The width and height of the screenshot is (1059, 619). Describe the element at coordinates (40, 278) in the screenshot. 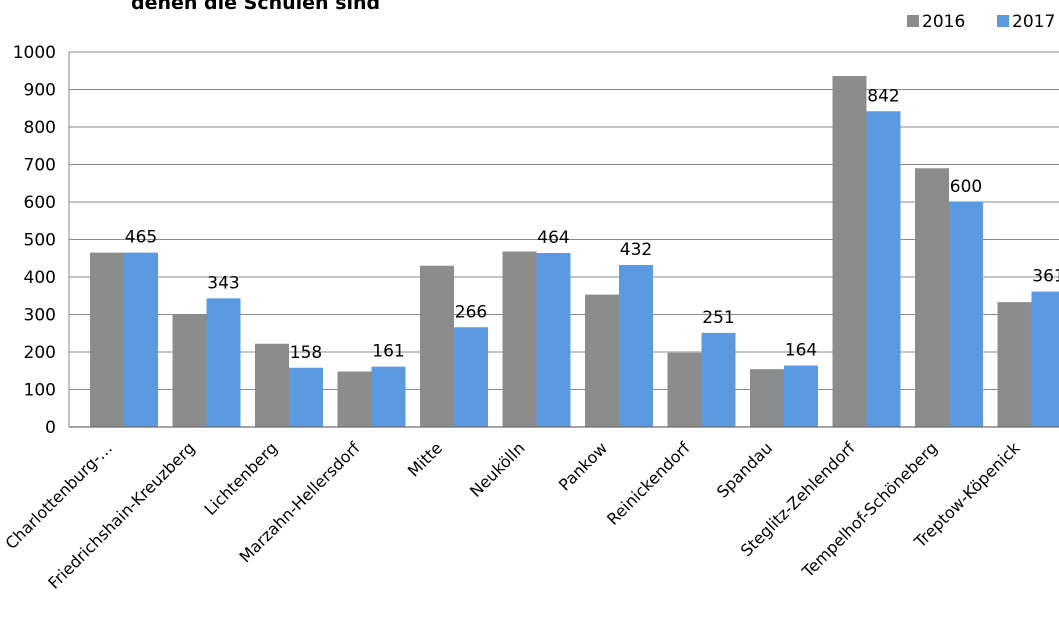

I see `y-tick-label: 400` at that location.